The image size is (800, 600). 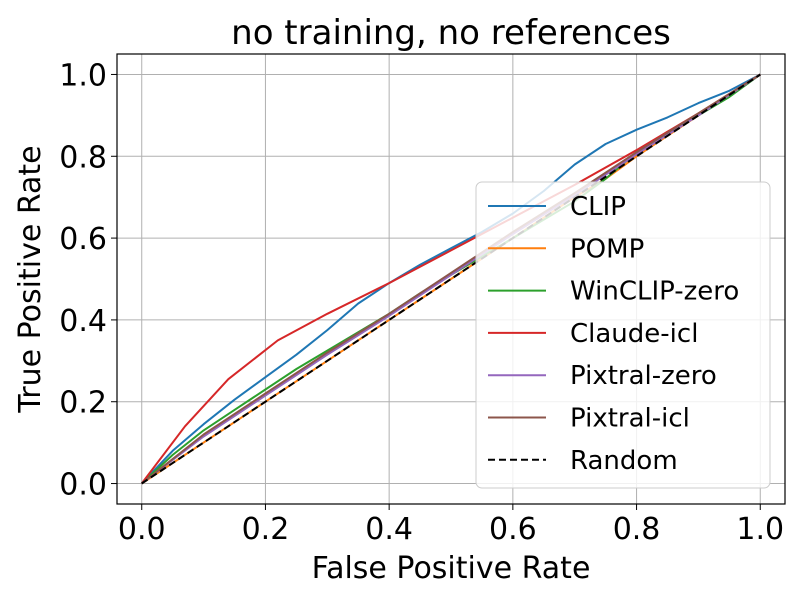 I want to click on legend-label: Pixtral-icl, so click(x=630, y=419).